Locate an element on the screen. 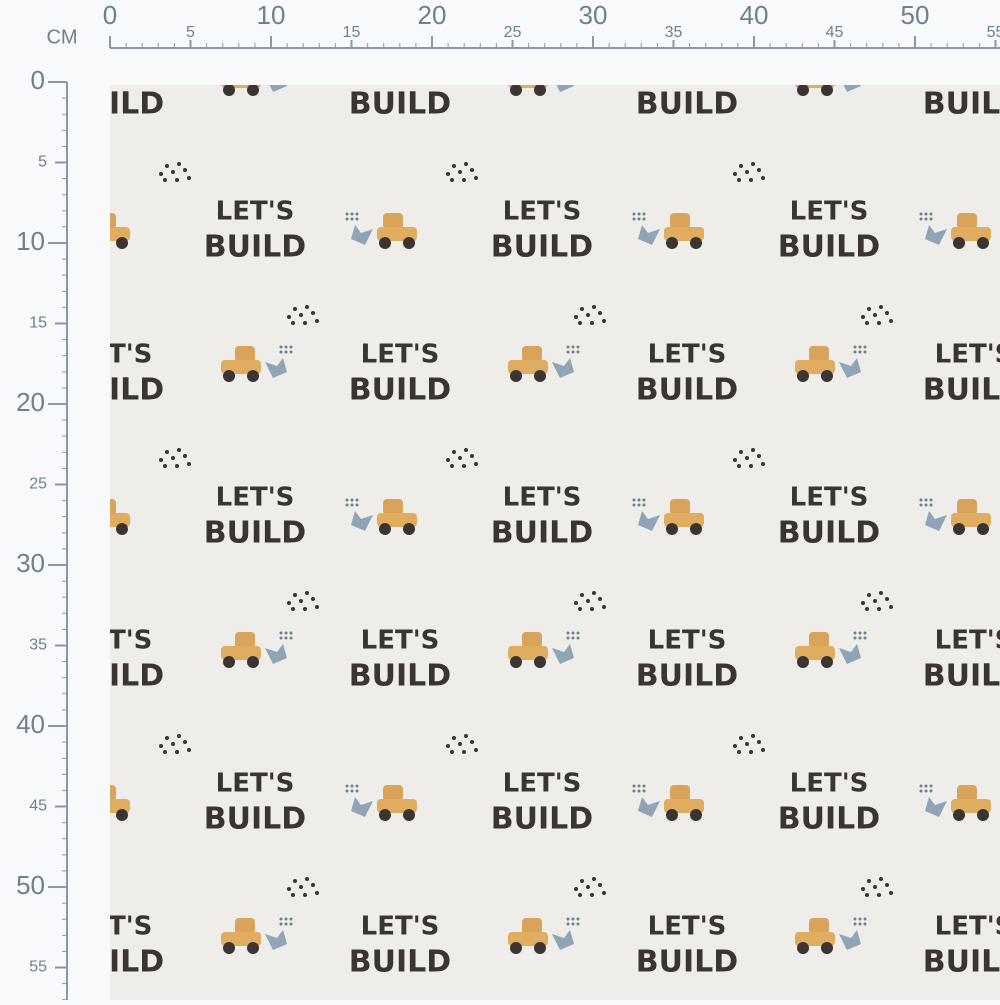 This screenshot has width=1000, height=1005. y-tick-label: 45 is located at coordinates (38, 806).